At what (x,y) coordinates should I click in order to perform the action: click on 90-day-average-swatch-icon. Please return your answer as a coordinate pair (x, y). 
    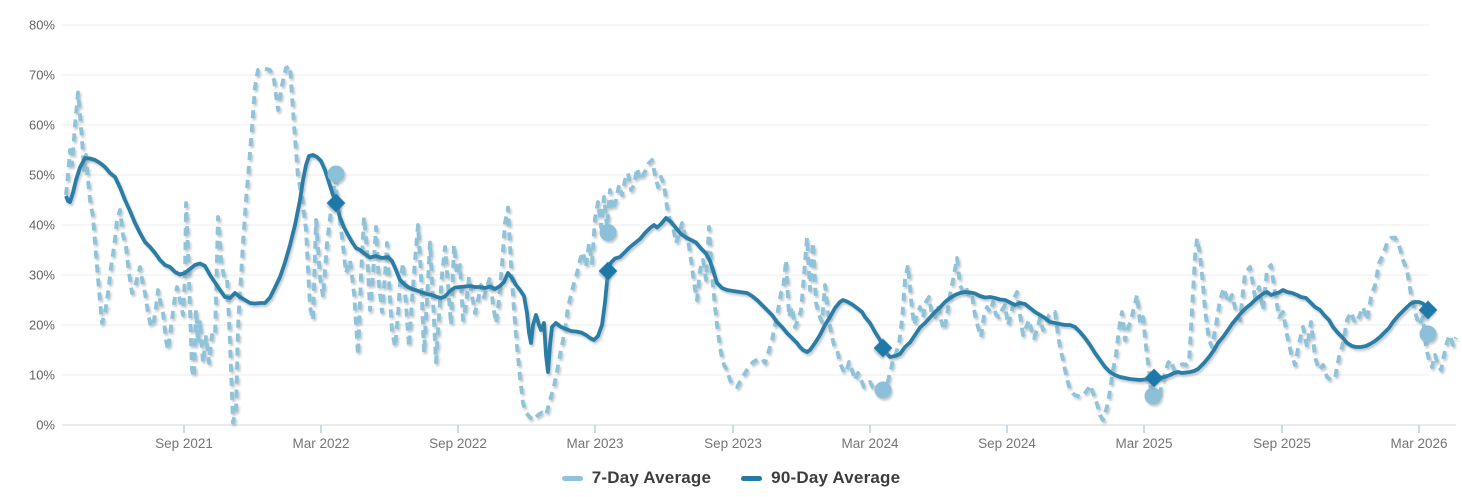
    Looking at the image, I should click on (752, 478).